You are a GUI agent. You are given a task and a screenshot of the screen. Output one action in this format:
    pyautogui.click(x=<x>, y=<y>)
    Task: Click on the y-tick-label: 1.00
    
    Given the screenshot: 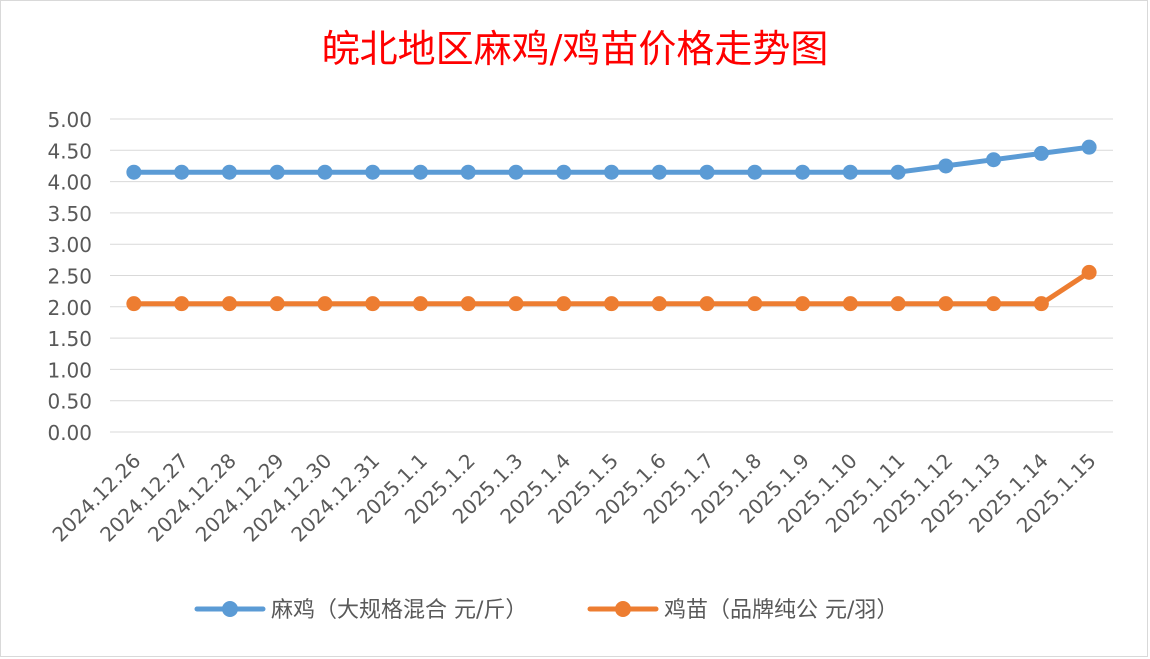 What is the action you would take?
    pyautogui.click(x=69, y=370)
    